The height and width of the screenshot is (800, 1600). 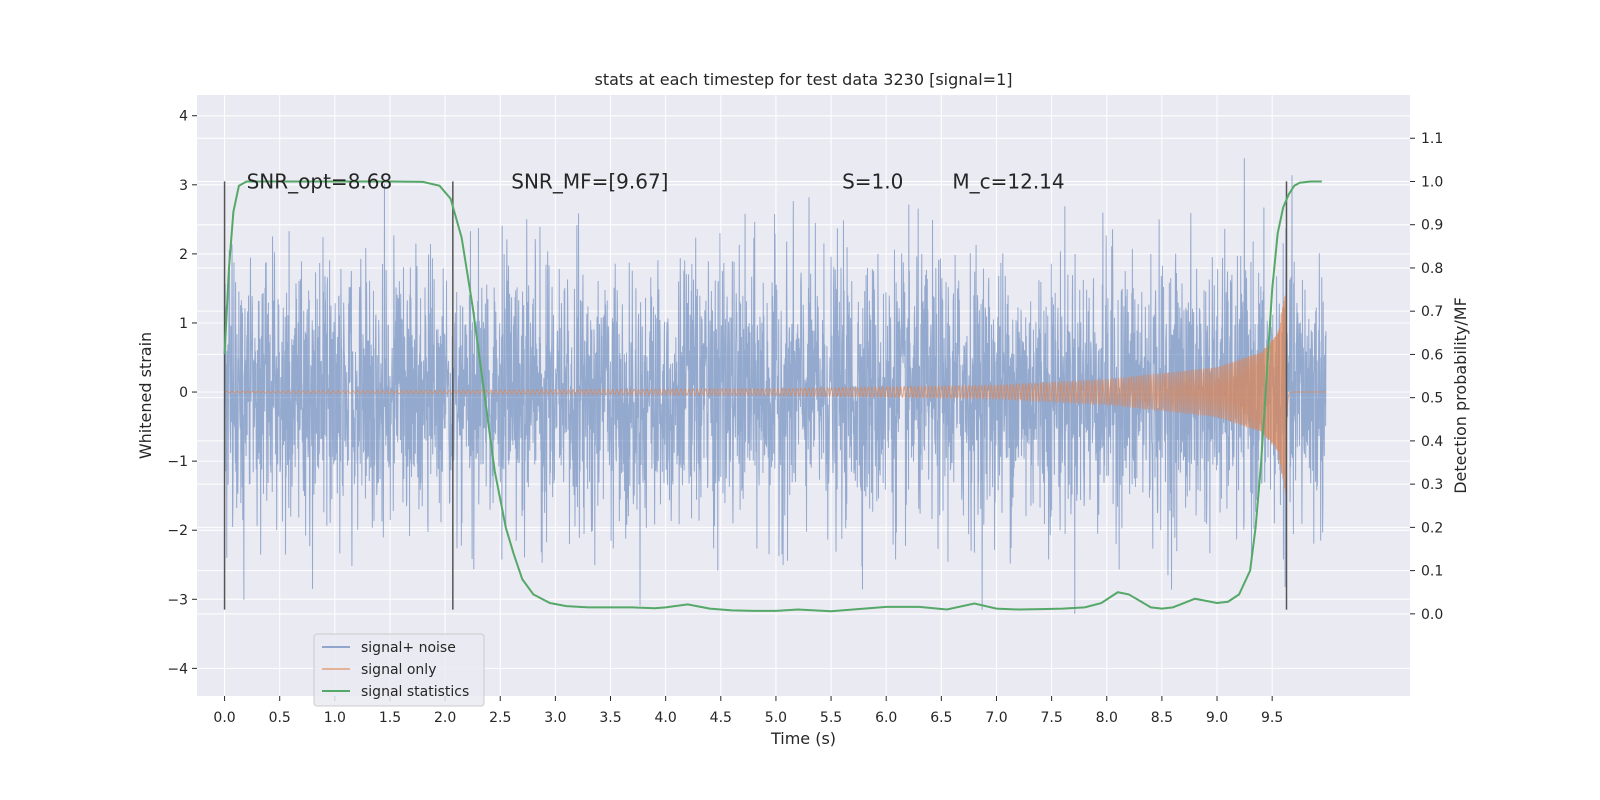 What do you see at coordinates (1432, 485) in the screenshot?
I see `y2-tick-label: 0.3` at bounding box center [1432, 485].